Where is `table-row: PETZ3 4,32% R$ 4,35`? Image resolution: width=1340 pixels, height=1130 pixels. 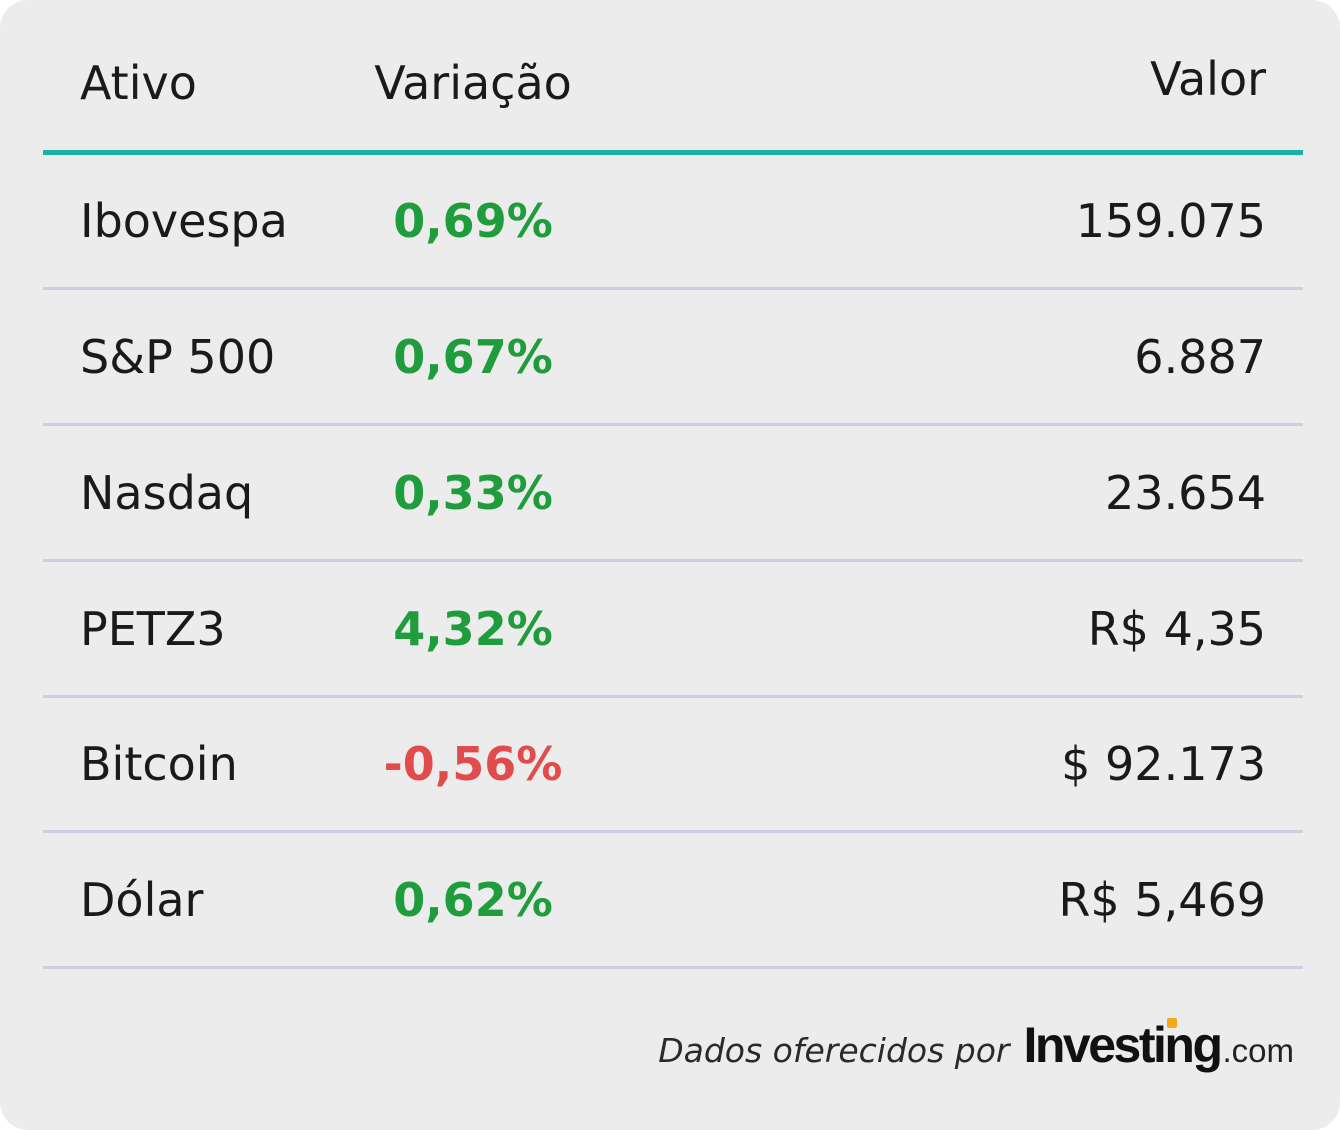 table-row: PETZ3 4,32% R$ 4,35 is located at coordinates (673, 630).